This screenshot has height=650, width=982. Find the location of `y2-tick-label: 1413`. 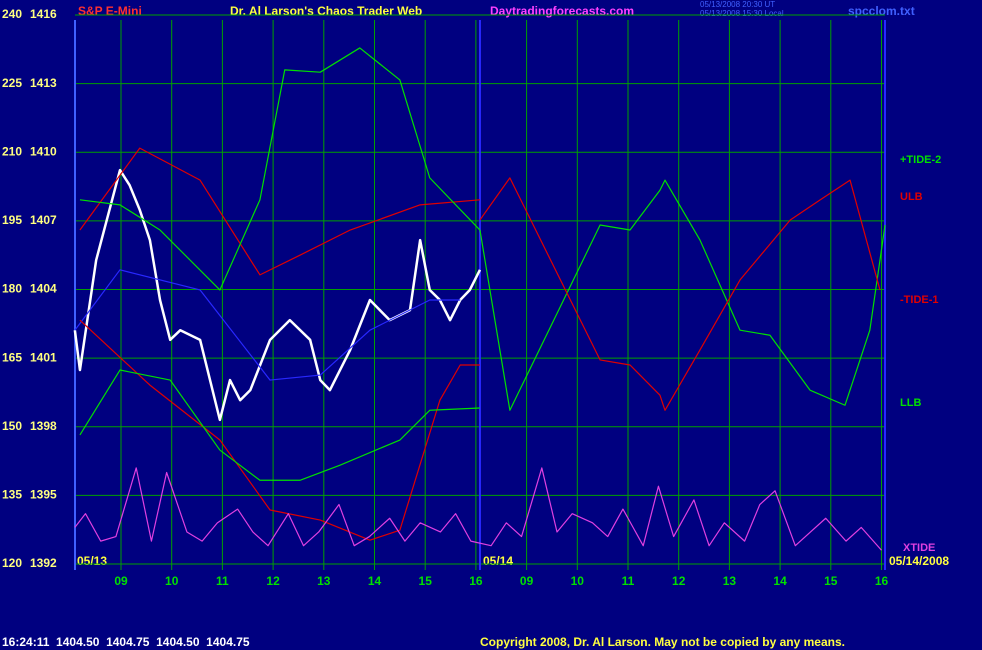

y2-tick-label: 1413 is located at coordinates (43, 83).